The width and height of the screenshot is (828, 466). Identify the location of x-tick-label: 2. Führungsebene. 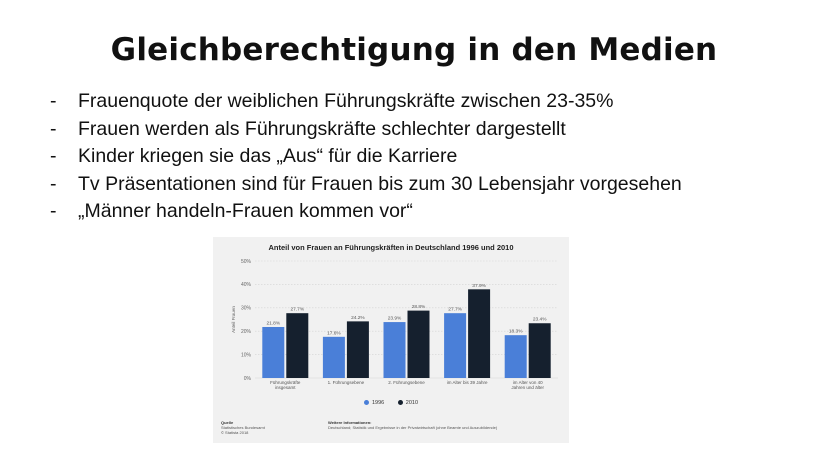
(406, 382).